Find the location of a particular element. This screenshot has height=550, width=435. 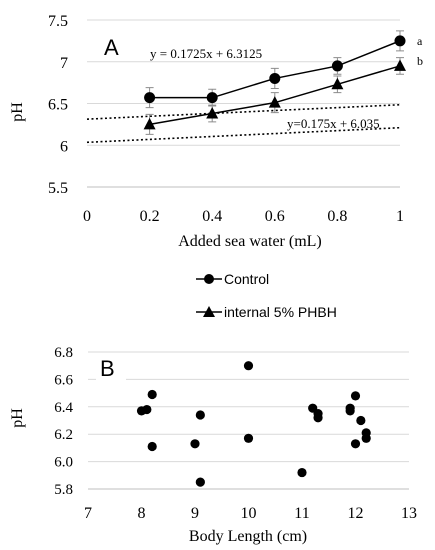

panel-a-x-tick-0-8: 0.8 is located at coordinates (337, 216).